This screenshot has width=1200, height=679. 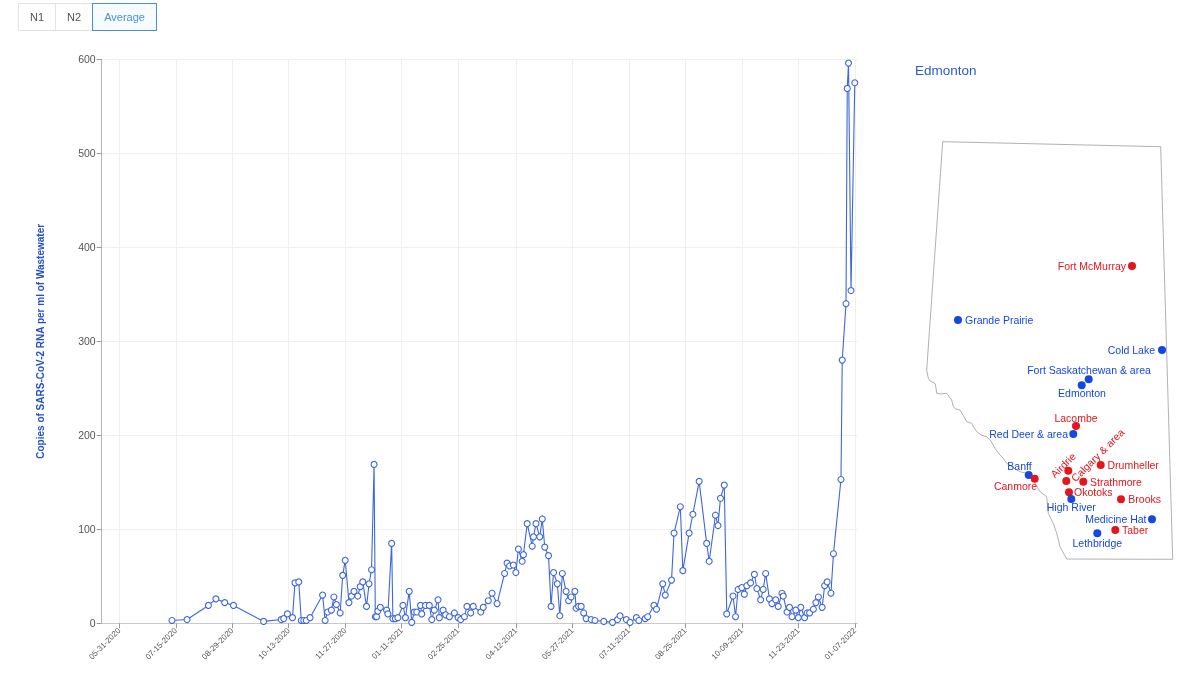 What do you see at coordinates (37, 17) in the screenshot?
I see `tab-button: N1` at bounding box center [37, 17].